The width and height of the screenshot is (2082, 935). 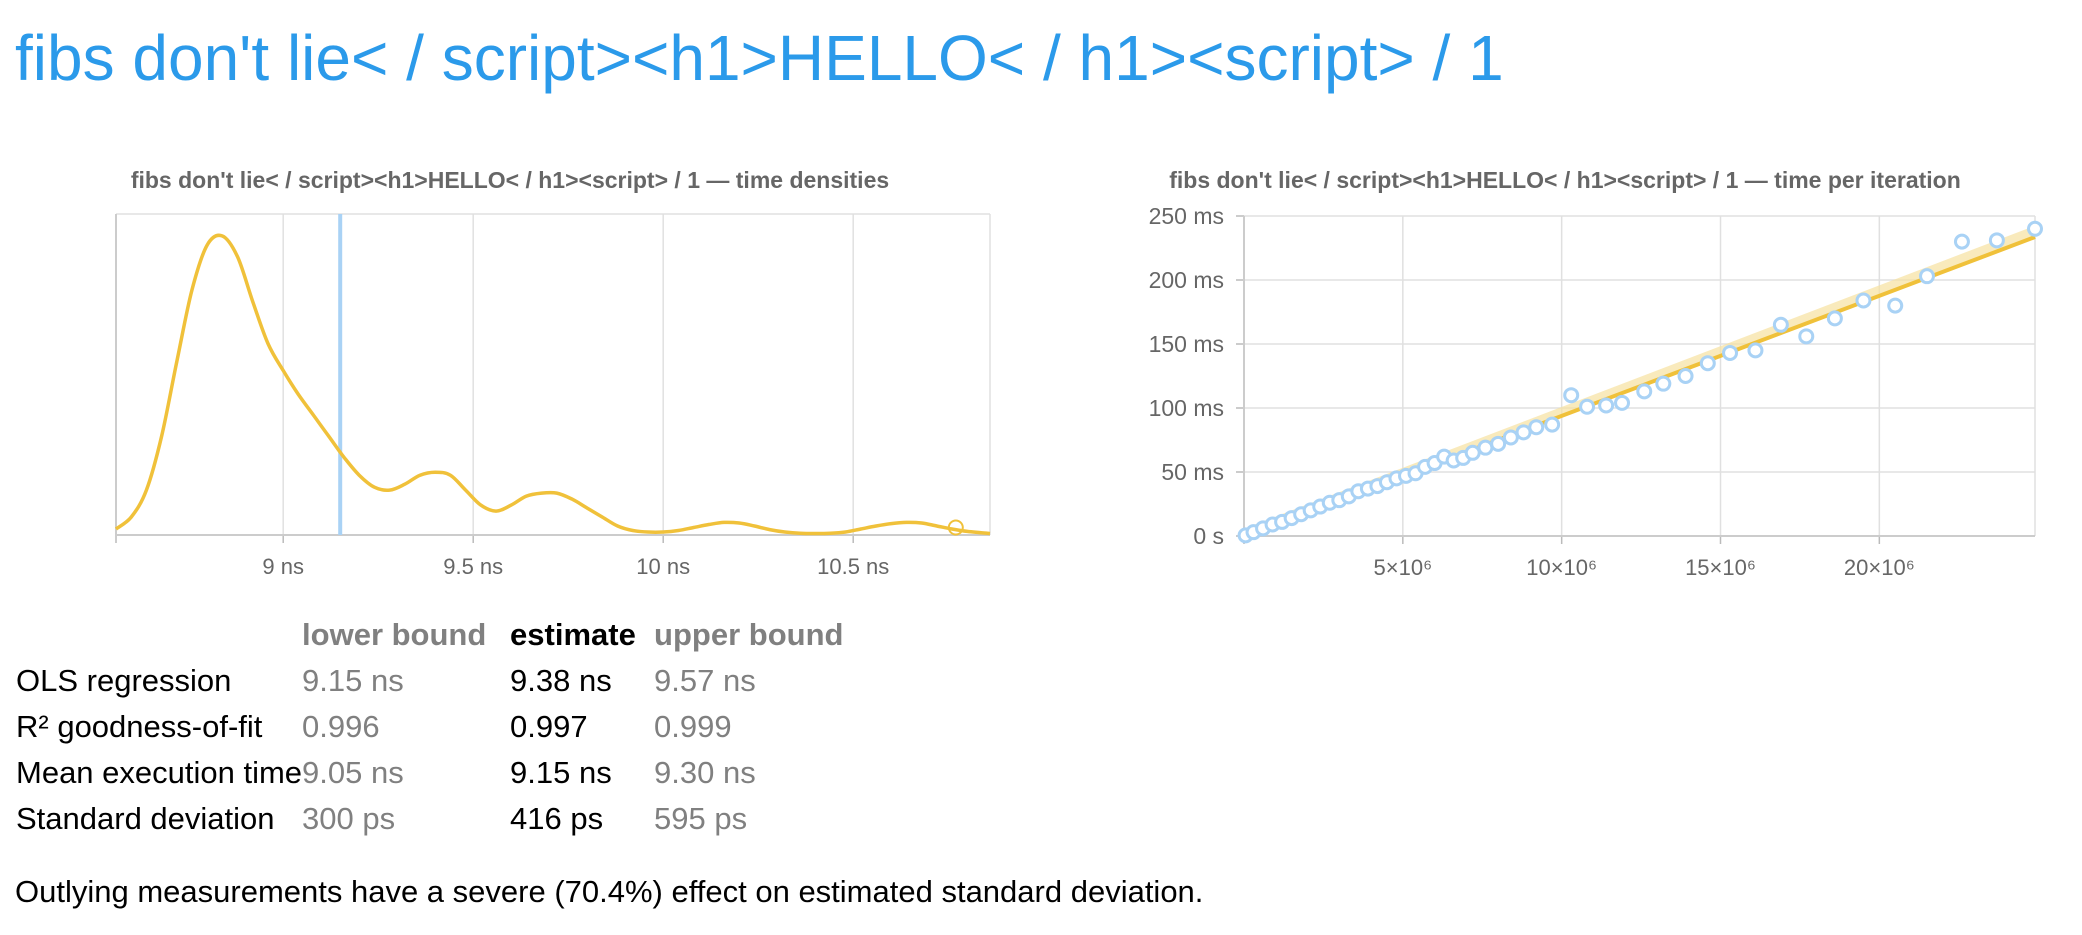 What do you see at coordinates (549, 726) in the screenshot?
I see `stats-estimate: 0.997` at bounding box center [549, 726].